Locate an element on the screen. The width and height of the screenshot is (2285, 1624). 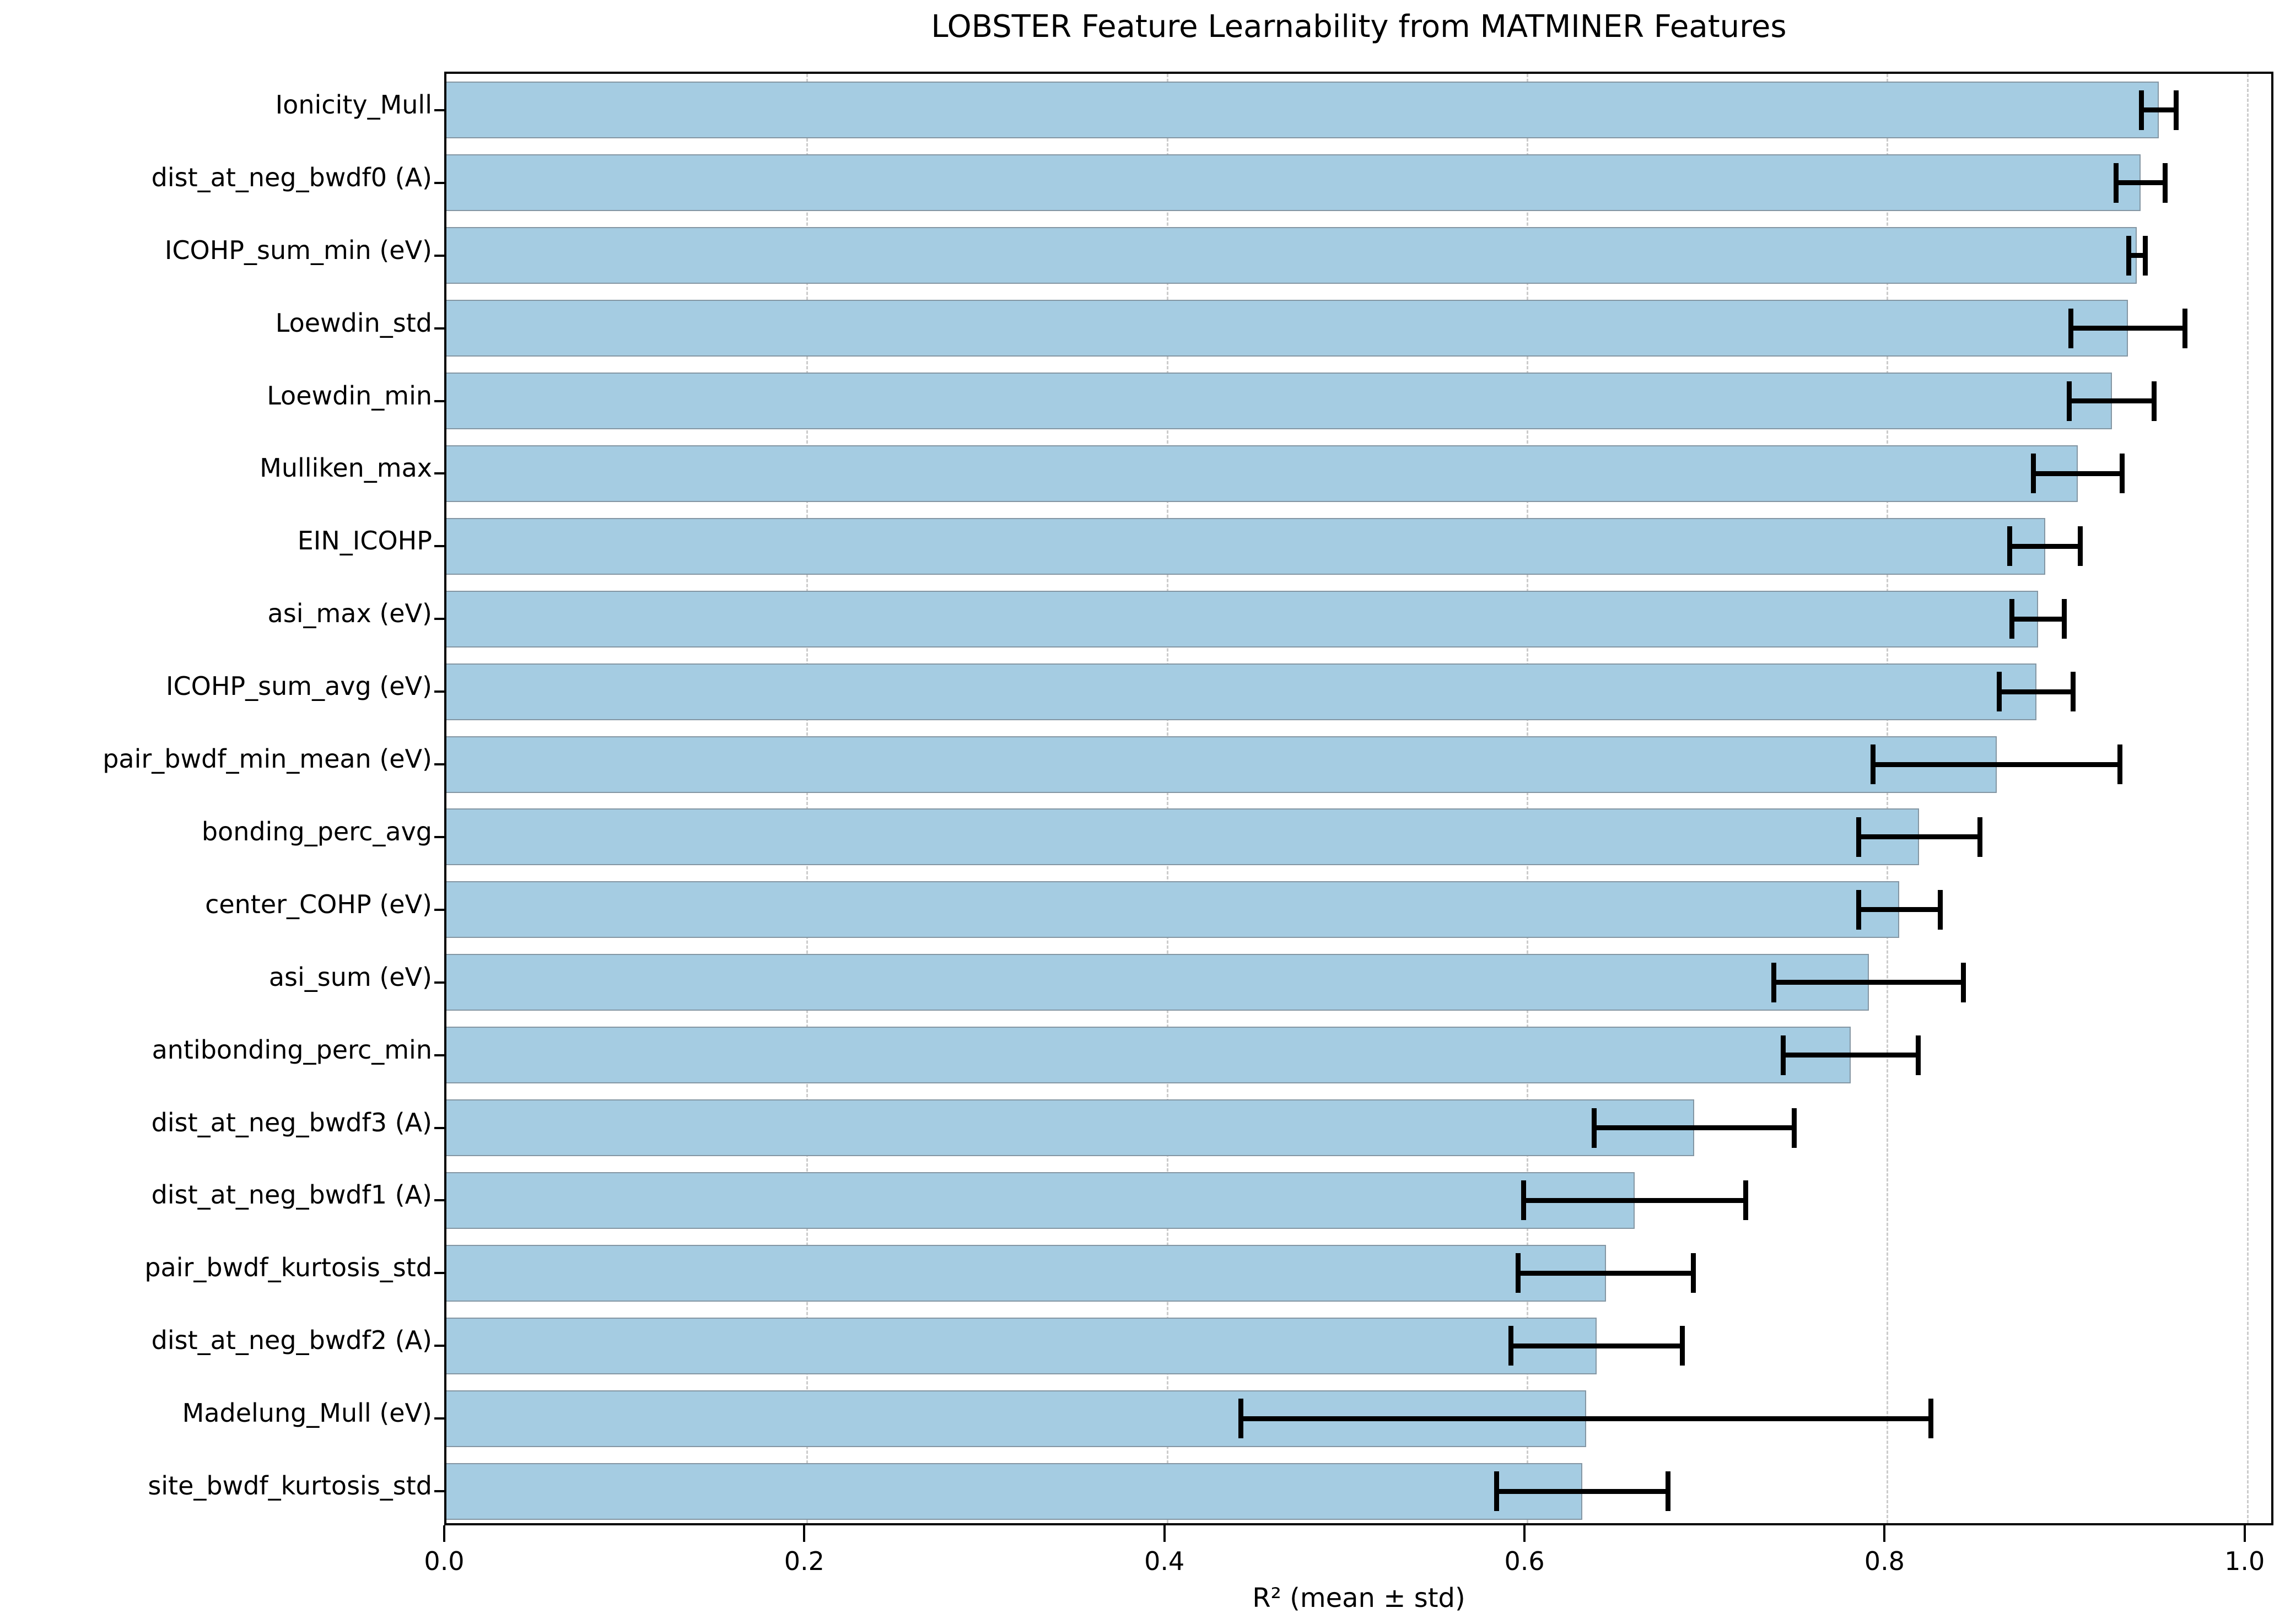
y-tick-label: dist_at_neg_bwdf1 (A) is located at coordinates (292, 1195).